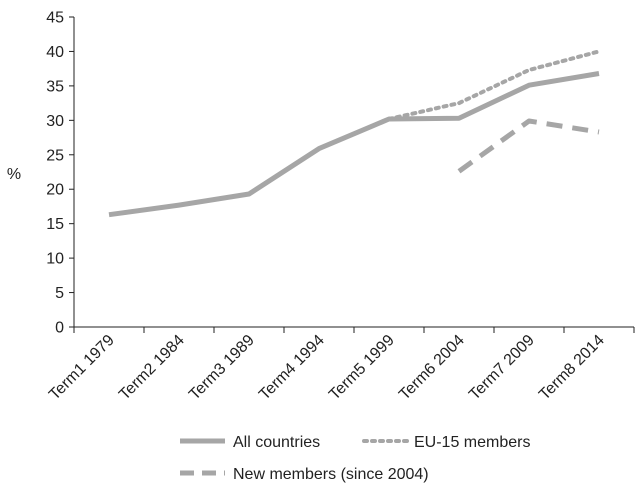 This screenshot has width=635, height=494. What do you see at coordinates (494, 85) in the screenshot?
I see `series-line-eu-15-members` at bounding box center [494, 85].